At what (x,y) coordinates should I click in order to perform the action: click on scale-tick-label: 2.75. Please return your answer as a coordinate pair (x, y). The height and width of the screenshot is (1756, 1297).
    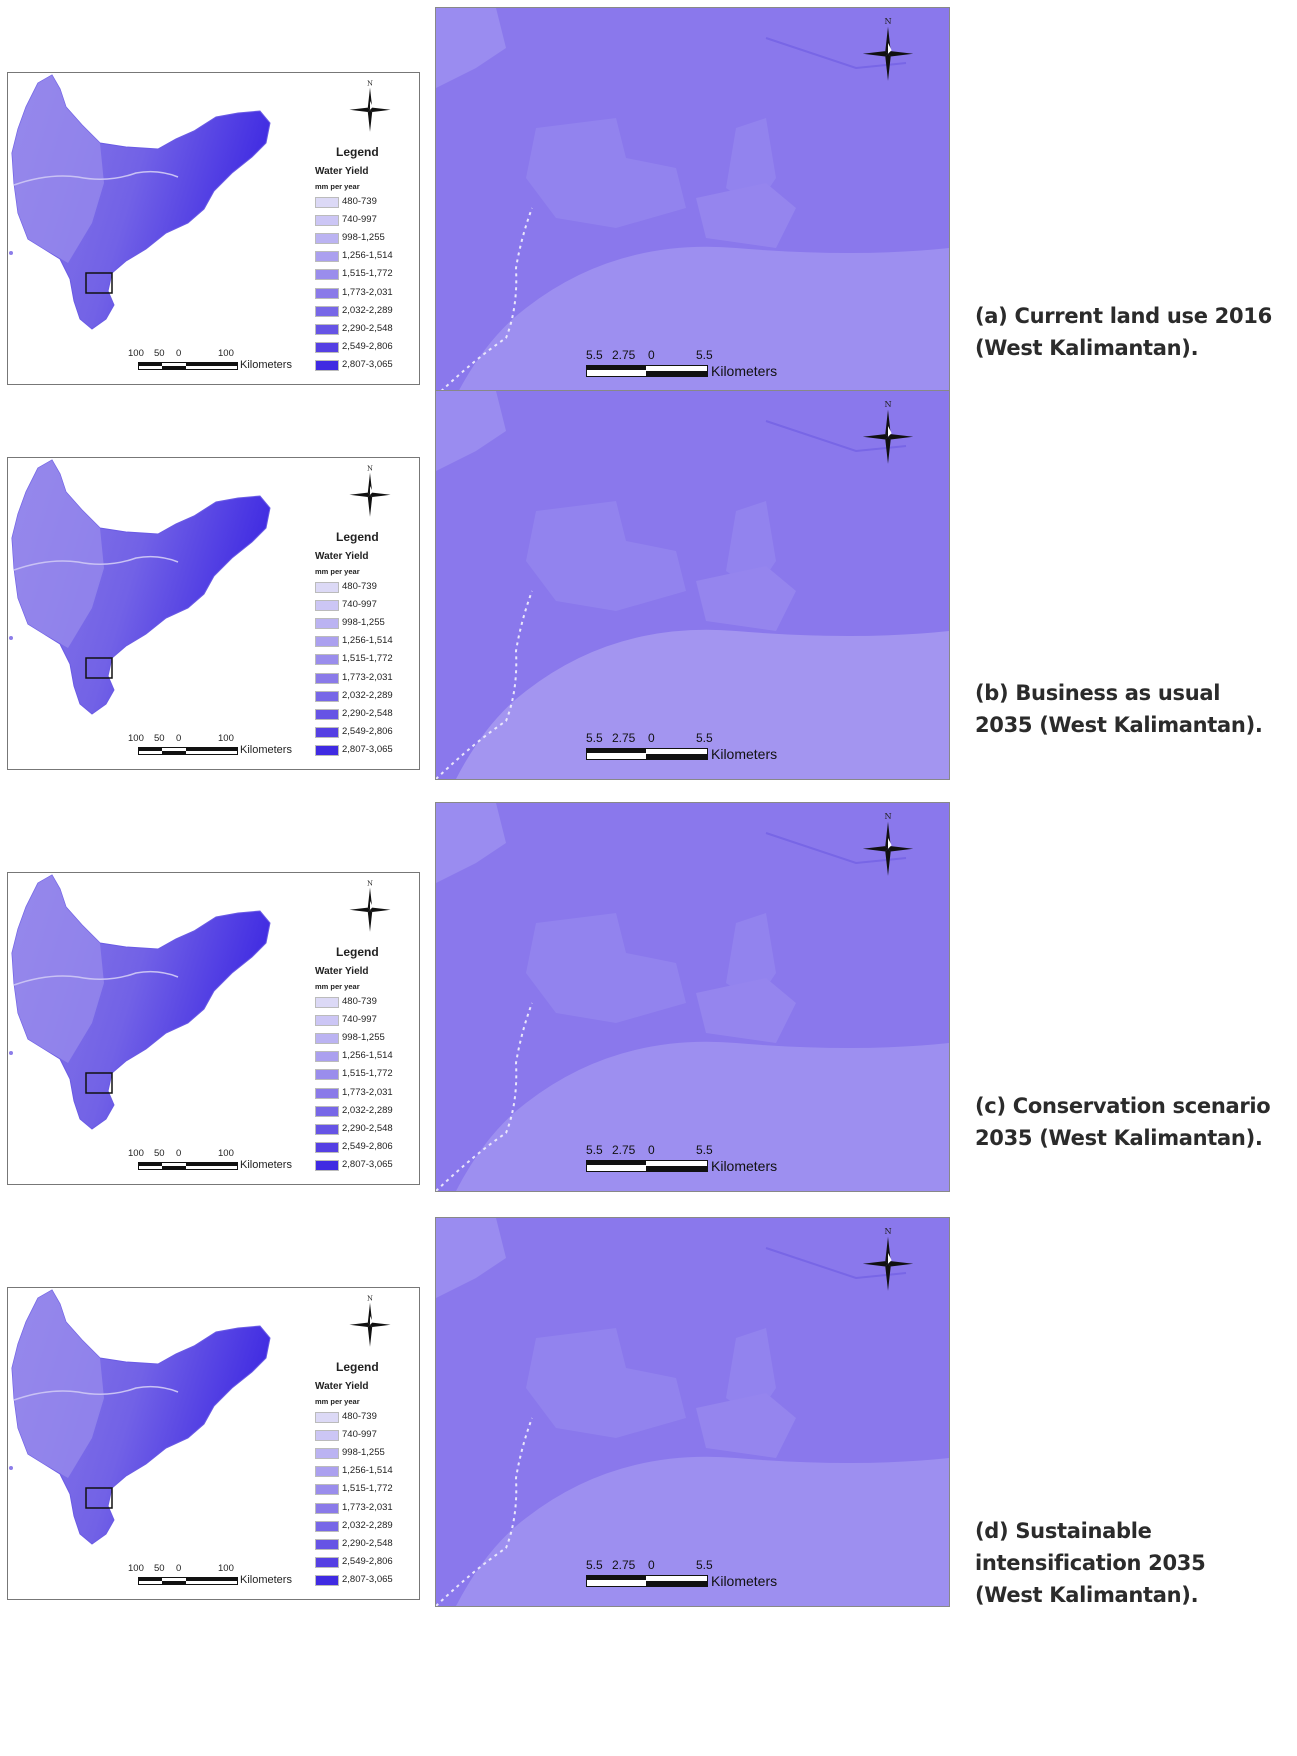
    Looking at the image, I should click on (624, 738).